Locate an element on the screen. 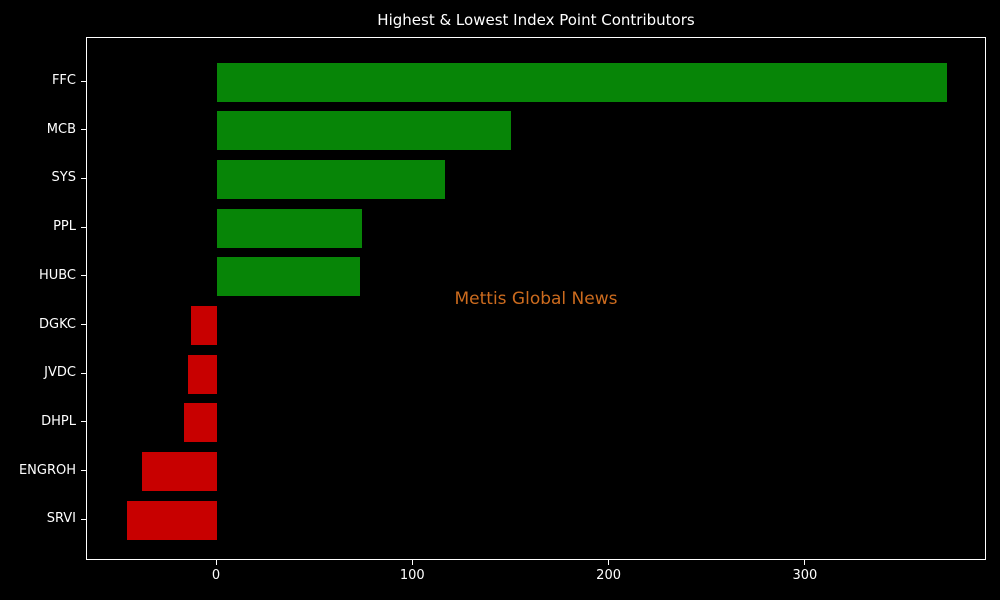 The height and width of the screenshot is (600, 1000). y-tick-label: SRVI is located at coordinates (61, 519).